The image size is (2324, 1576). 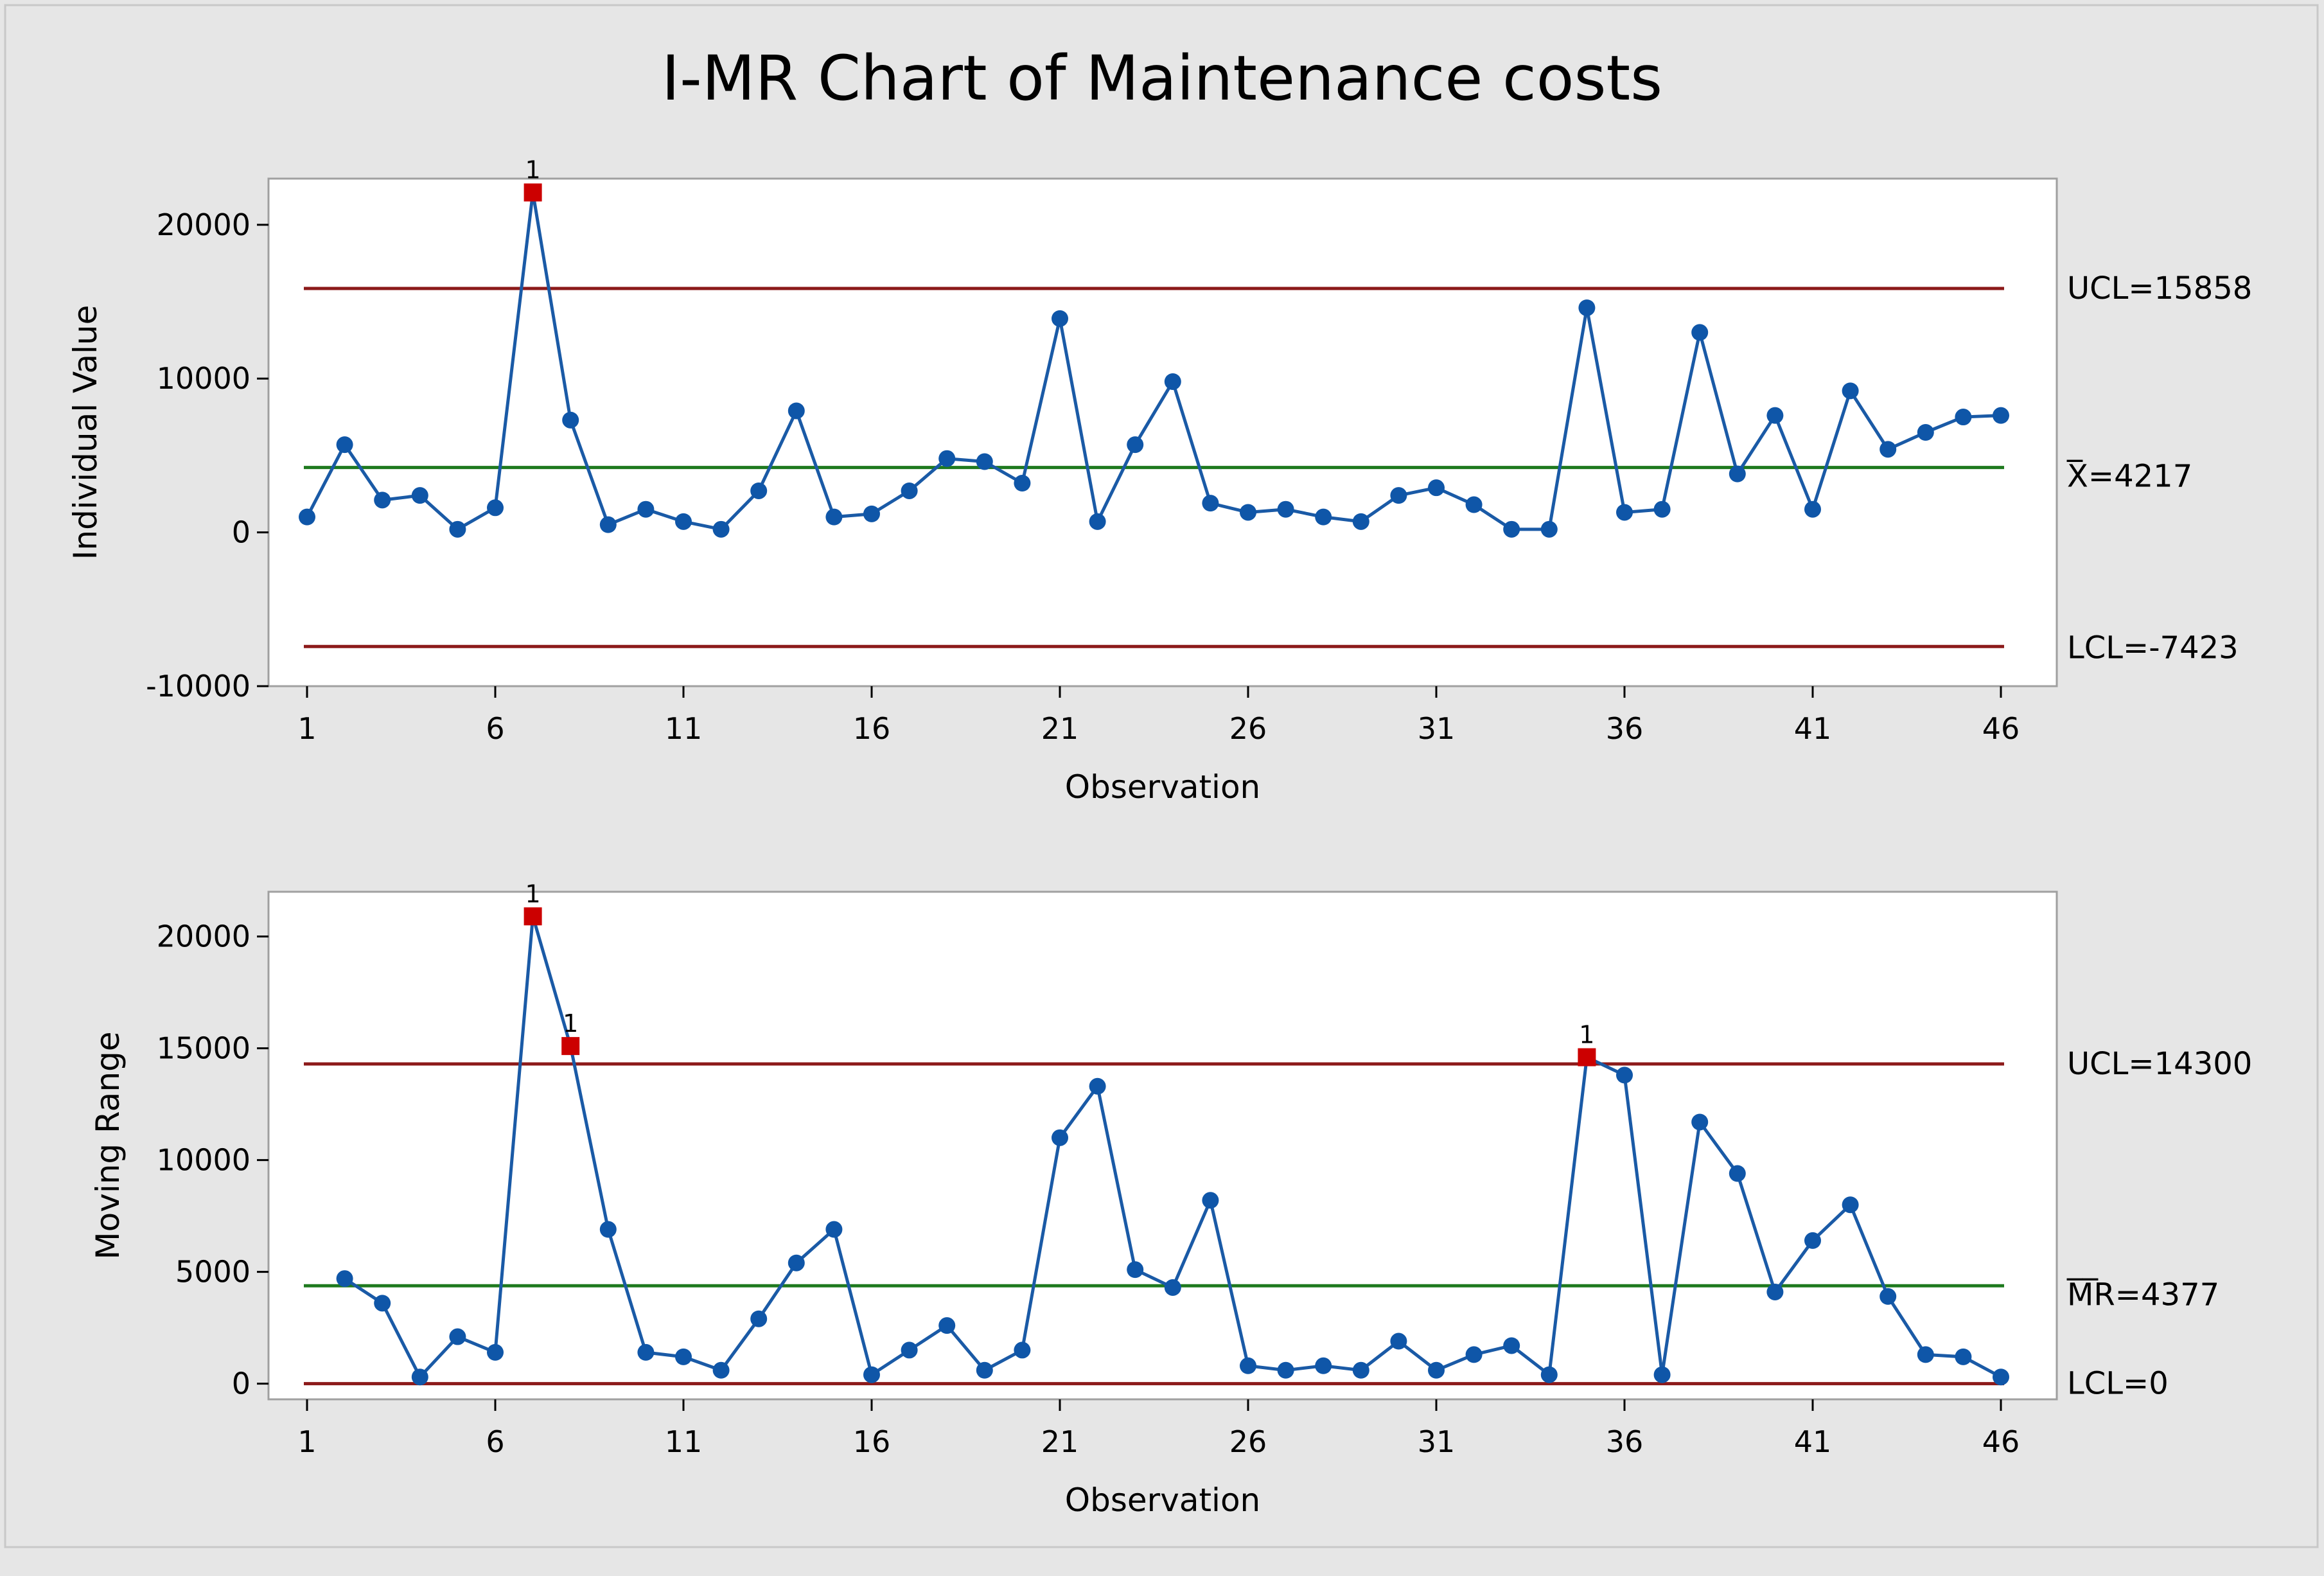 What do you see at coordinates (1248, 1441) in the screenshot?
I see `moving-range-x-tick-label: 26` at bounding box center [1248, 1441].